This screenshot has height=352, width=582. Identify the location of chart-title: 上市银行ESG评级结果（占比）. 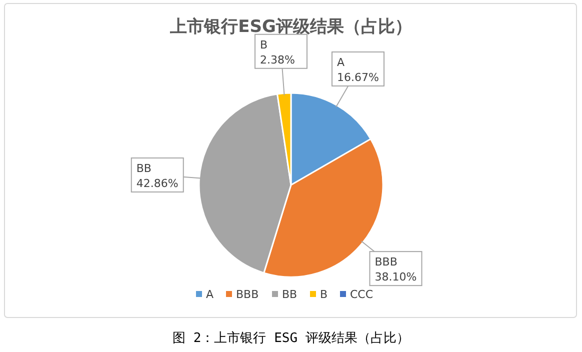
(290, 27).